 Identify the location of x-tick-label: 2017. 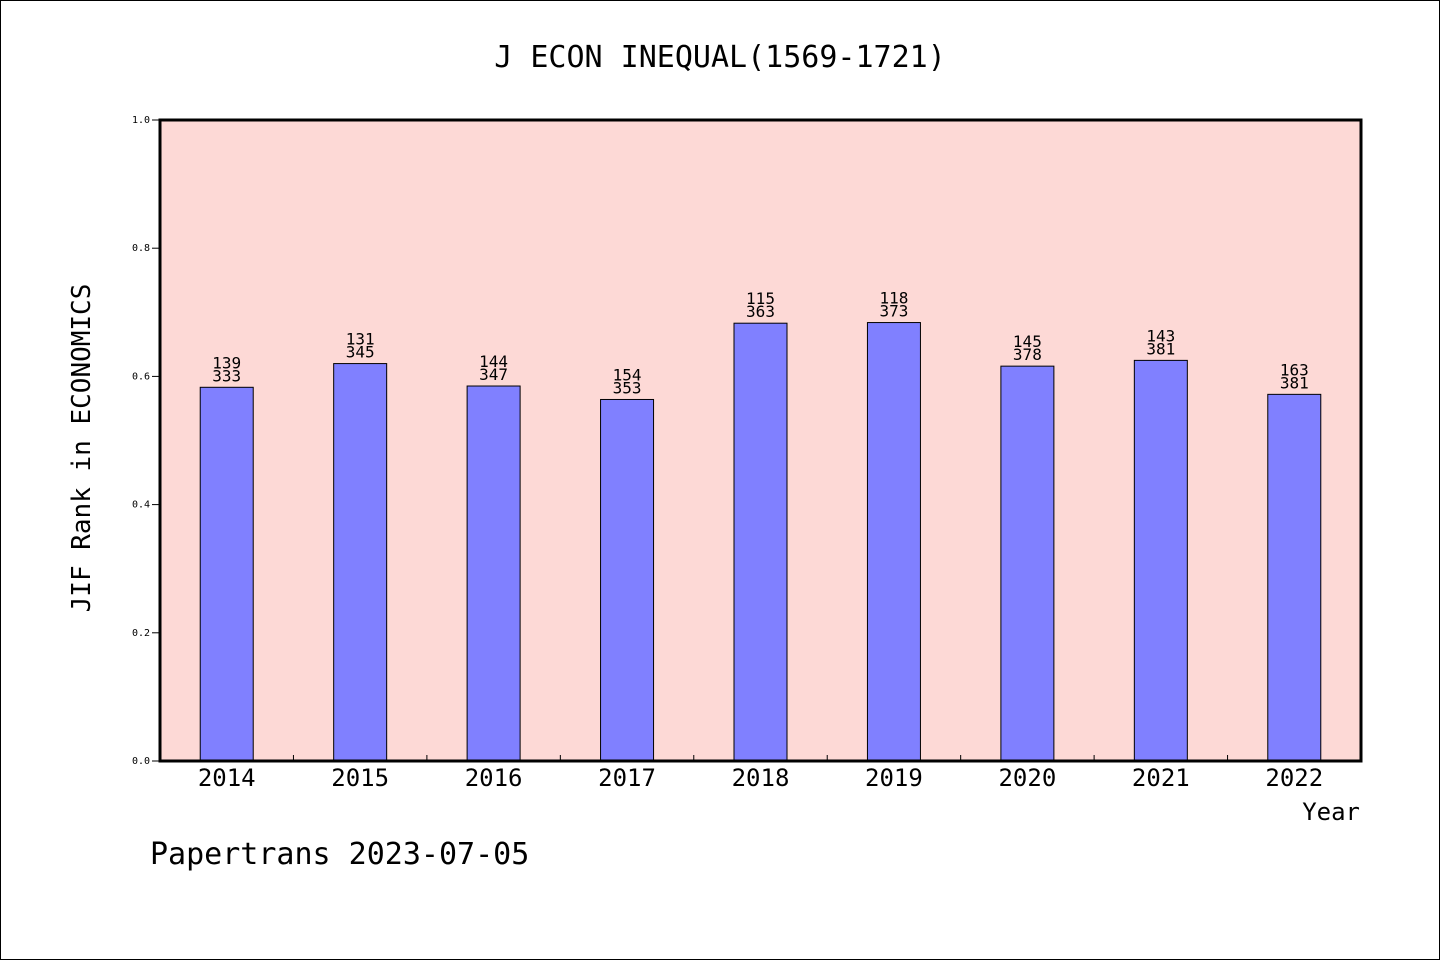
(627, 778).